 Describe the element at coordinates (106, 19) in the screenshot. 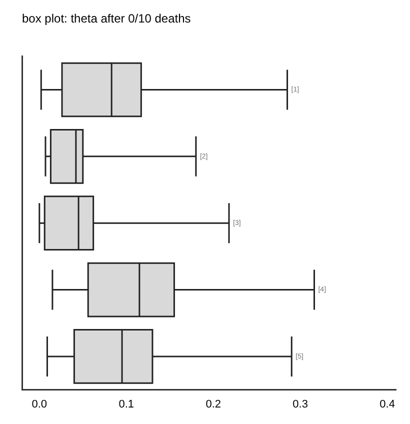

I see `chart-title: box plot: theta after 0/10 deaths` at that location.